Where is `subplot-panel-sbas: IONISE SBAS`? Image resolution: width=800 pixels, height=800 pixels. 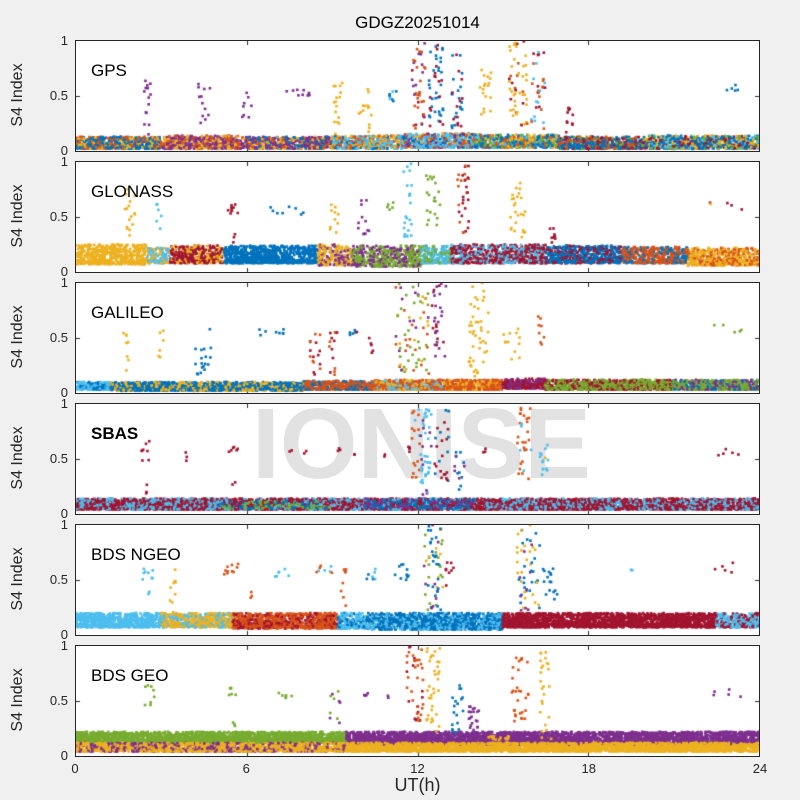 subplot-panel-sbas: IONISE SBAS is located at coordinates (417, 454).